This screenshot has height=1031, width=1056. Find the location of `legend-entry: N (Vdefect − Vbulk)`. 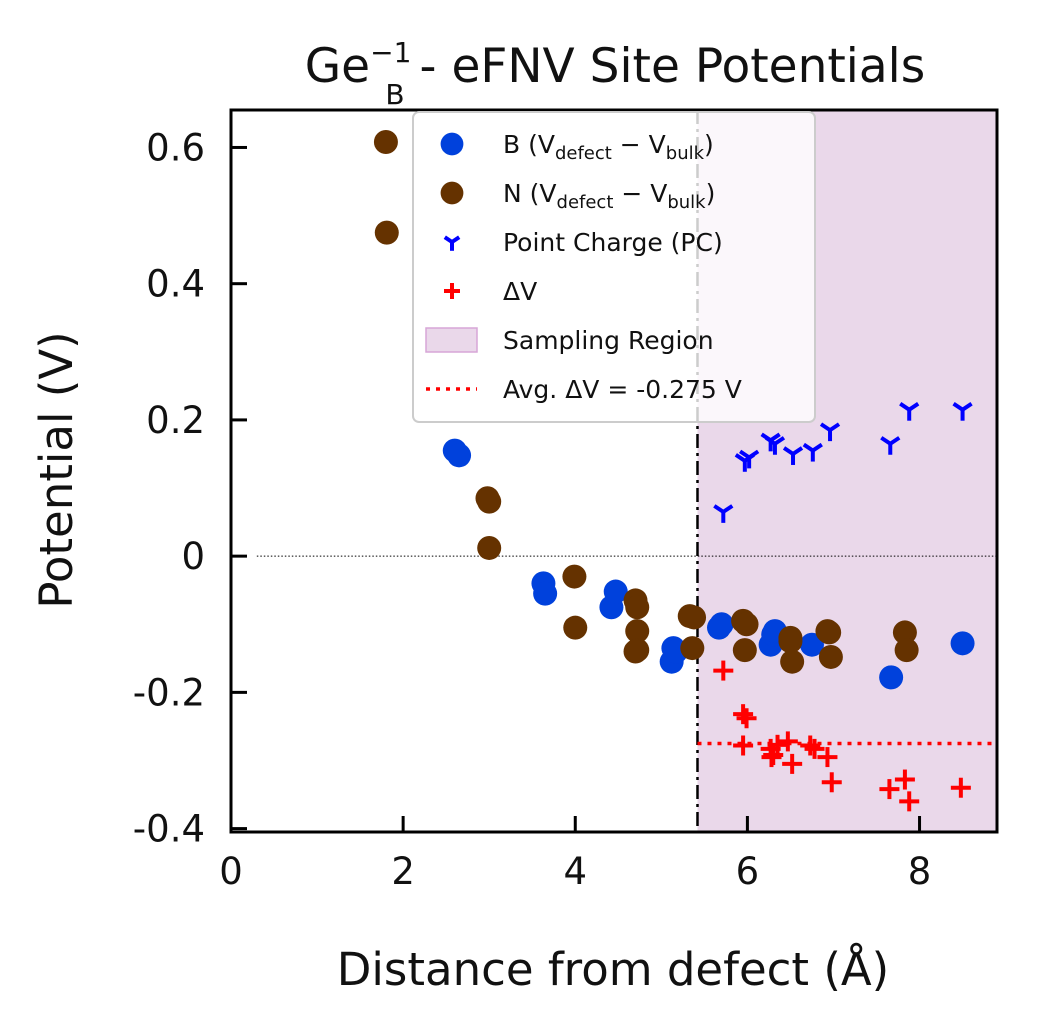

legend-entry: N (Vdefect − Vbulk) is located at coordinates (577, 196).